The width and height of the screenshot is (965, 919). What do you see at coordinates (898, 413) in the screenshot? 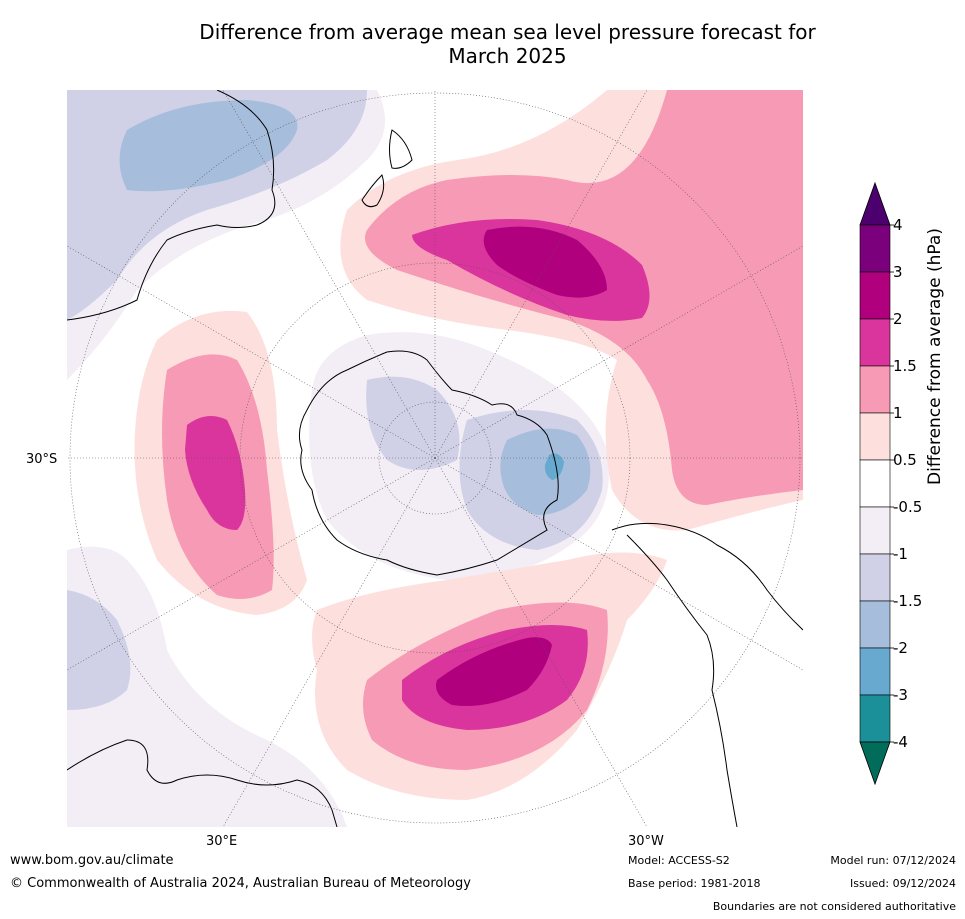
I see `colorbar-tick-label: 1` at bounding box center [898, 413].